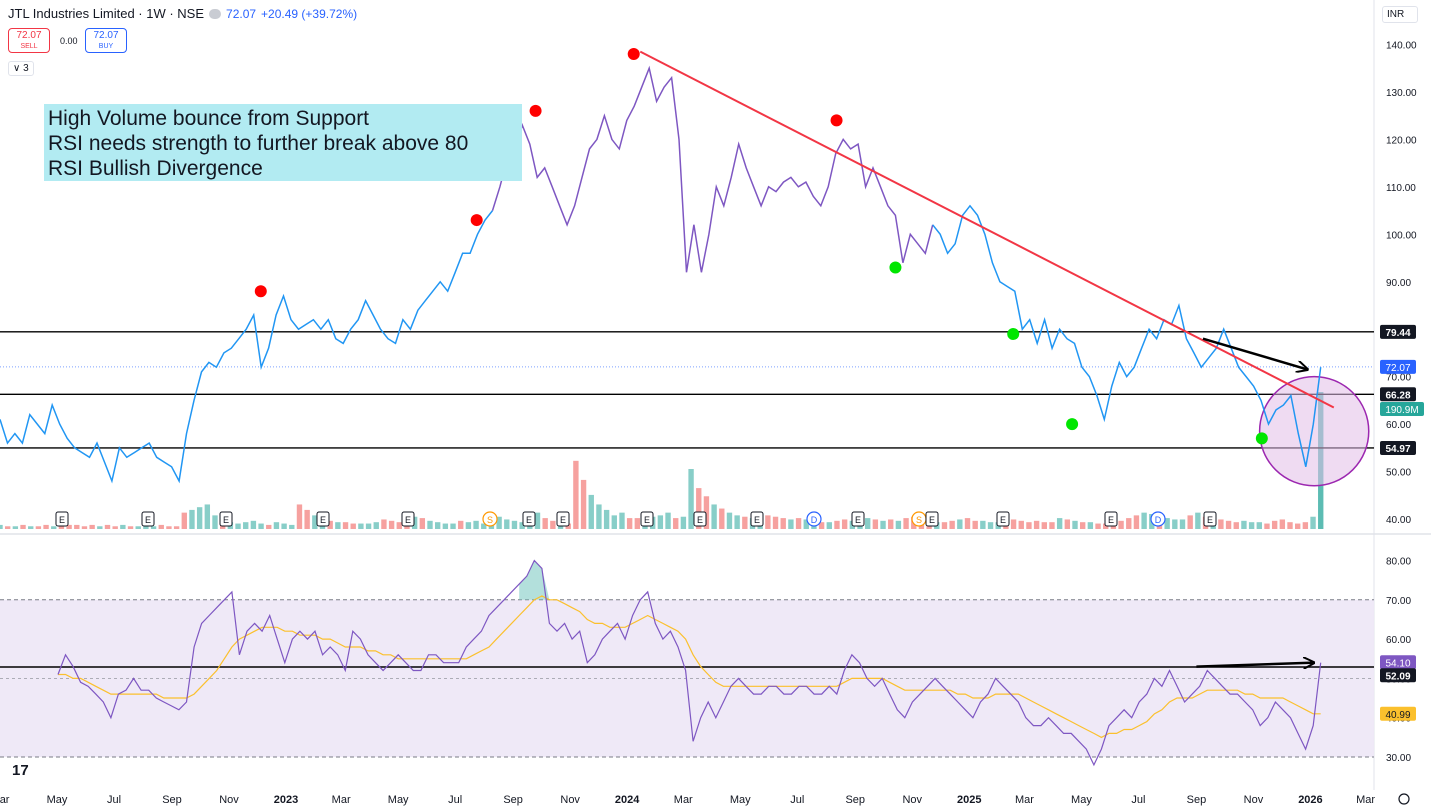 This screenshot has height=812, width=1431. What do you see at coordinates (106, 40) in the screenshot?
I see `buy-button: 72.07 BUY` at bounding box center [106, 40].